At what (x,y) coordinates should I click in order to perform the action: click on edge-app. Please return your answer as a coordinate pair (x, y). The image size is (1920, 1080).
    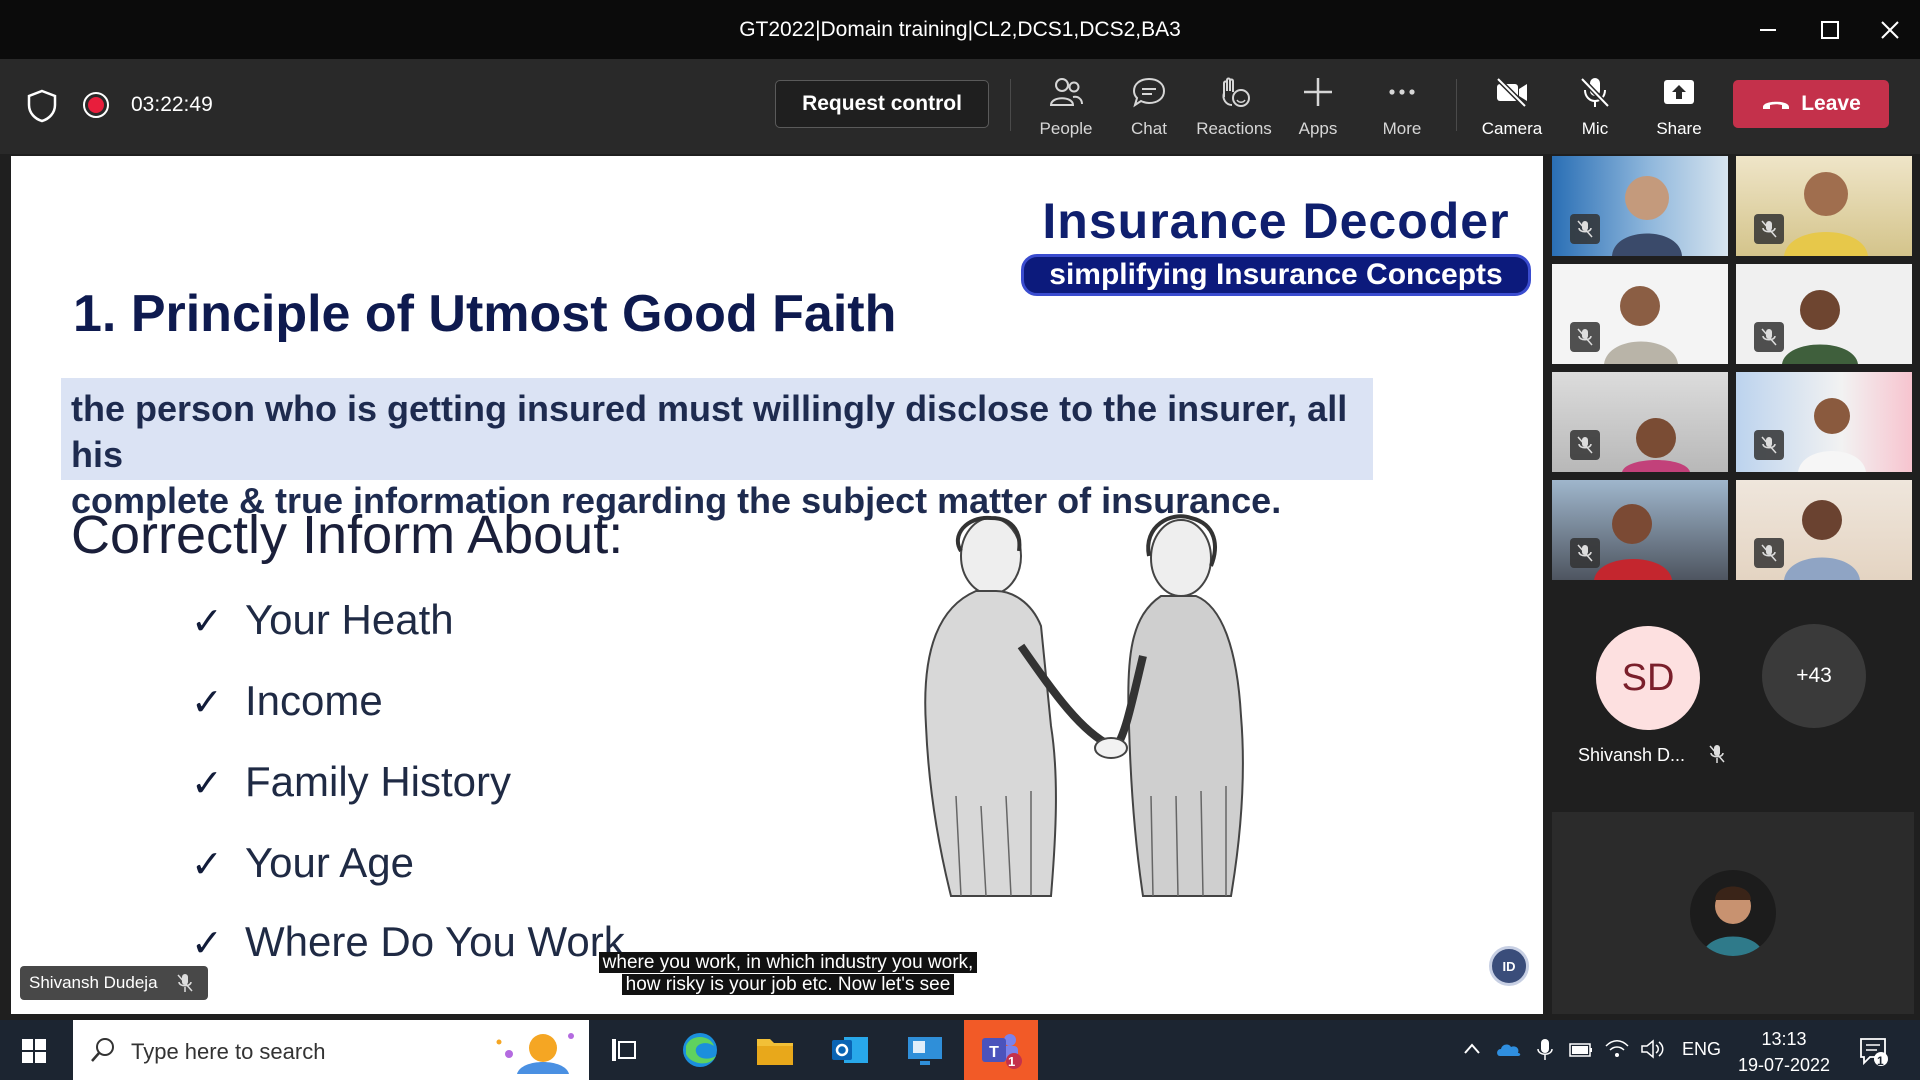
    Looking at the image, I should click on (700, 1050).